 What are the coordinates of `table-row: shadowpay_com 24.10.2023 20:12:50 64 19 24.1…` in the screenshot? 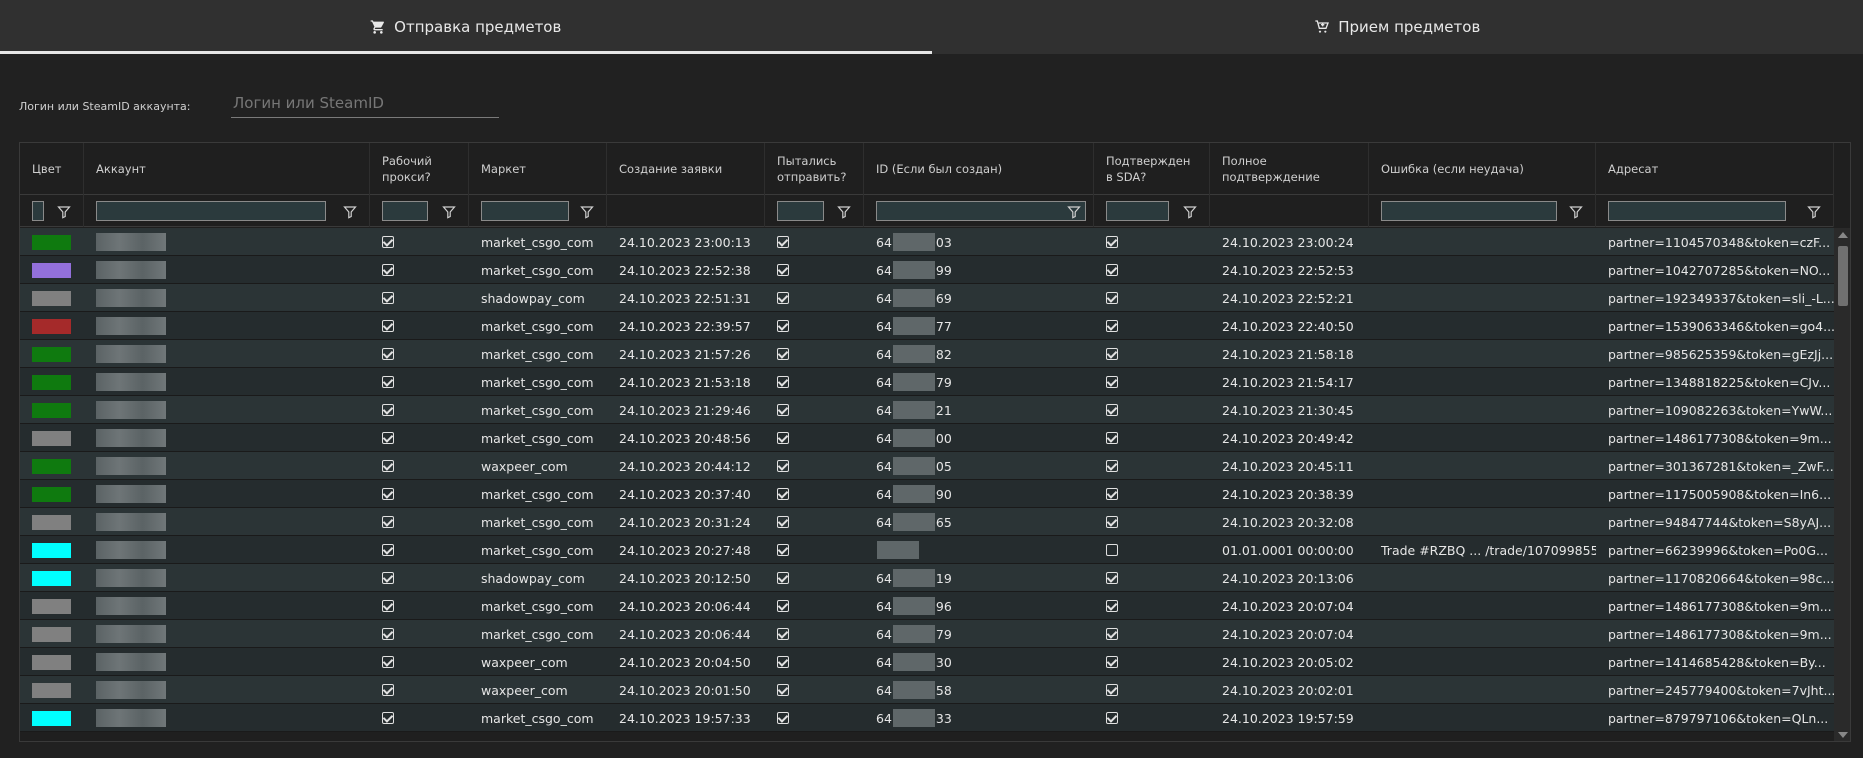 It's located at (927, 578).